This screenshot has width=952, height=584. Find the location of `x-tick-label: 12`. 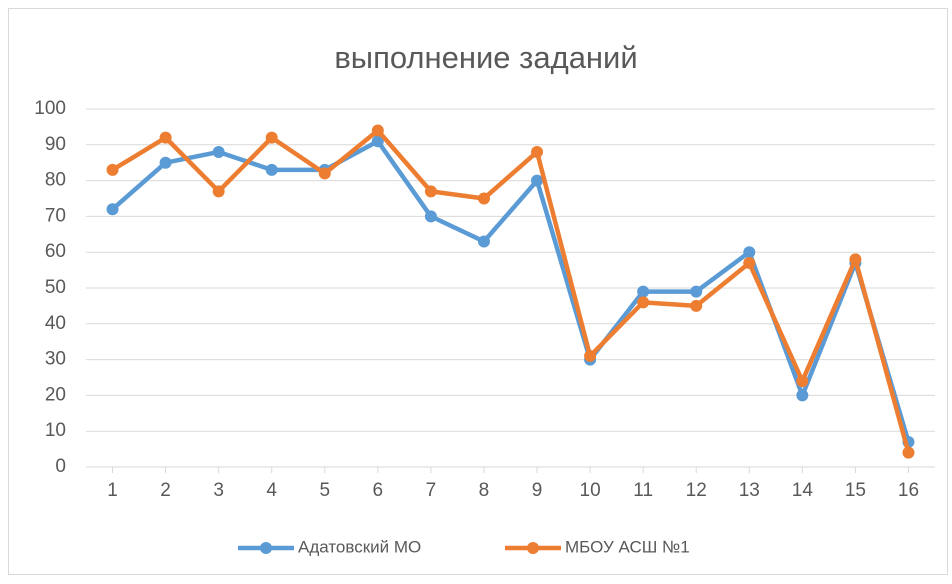

x-tick-label: 12 is located at coordinates (696, 490).